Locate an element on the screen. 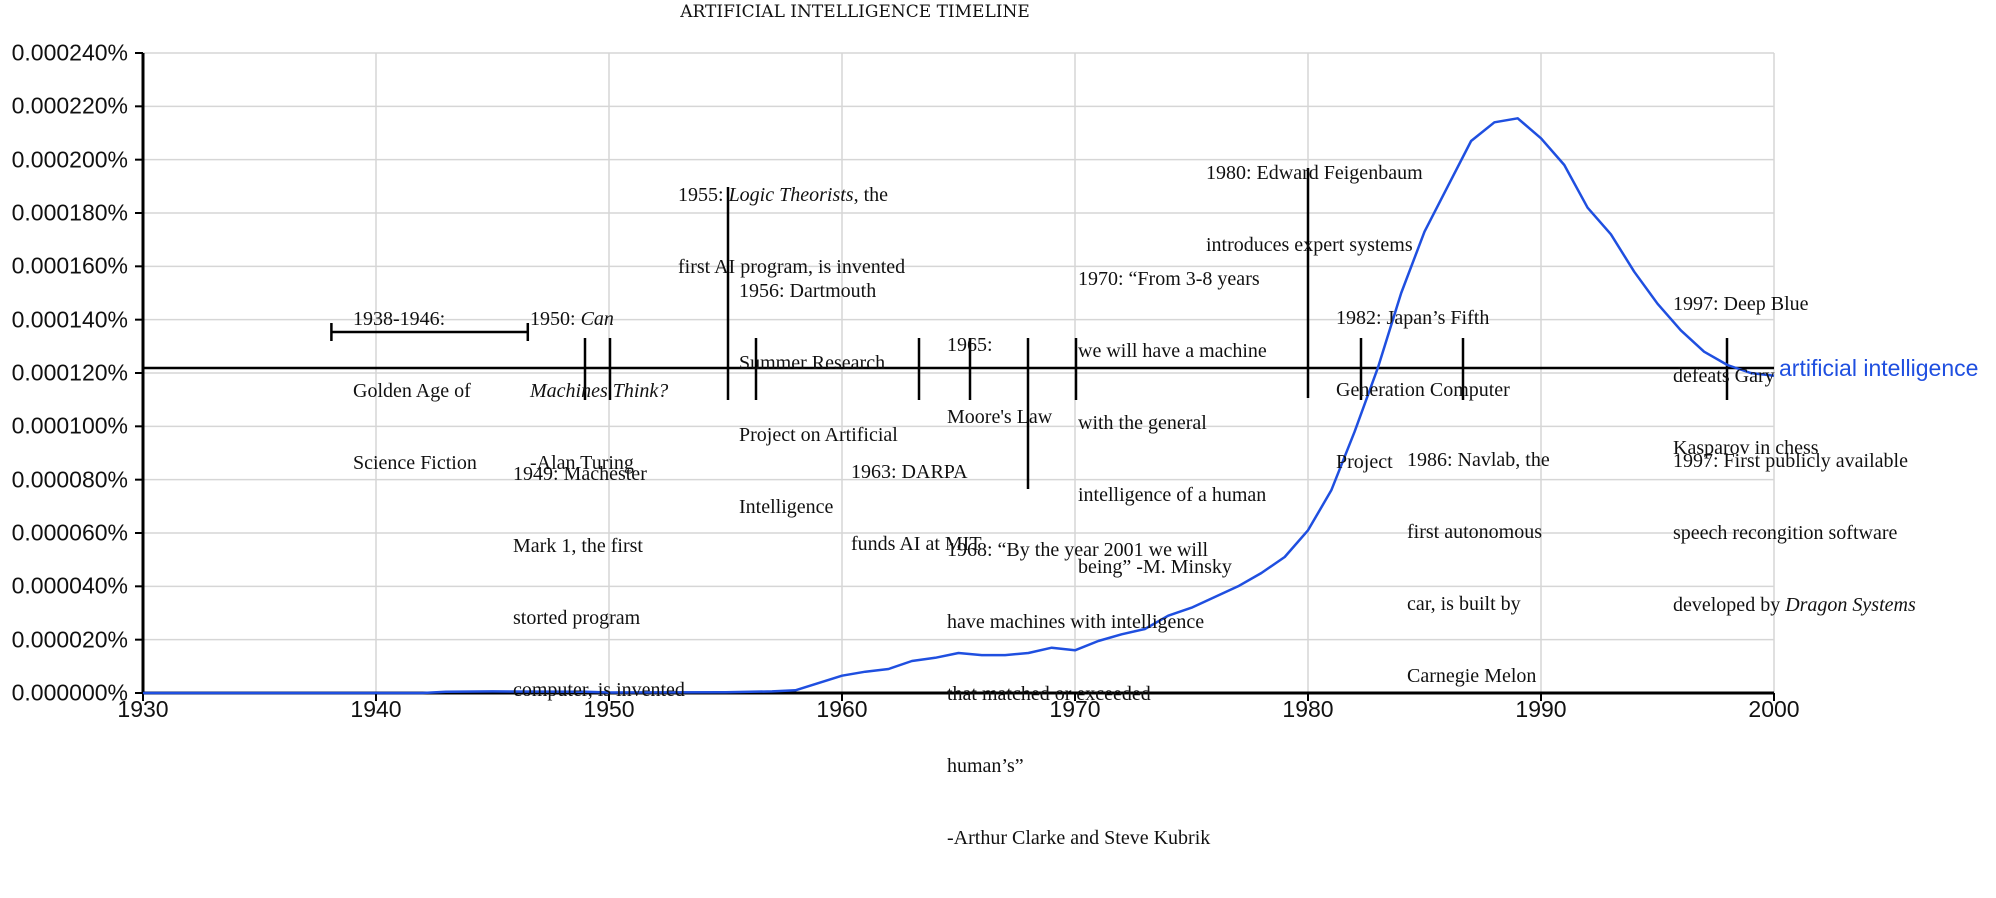 Image resolution: width=1996 pixels, height=898 pixels. y-tick-label: 0.000020% is located at coordinates (69, 639).